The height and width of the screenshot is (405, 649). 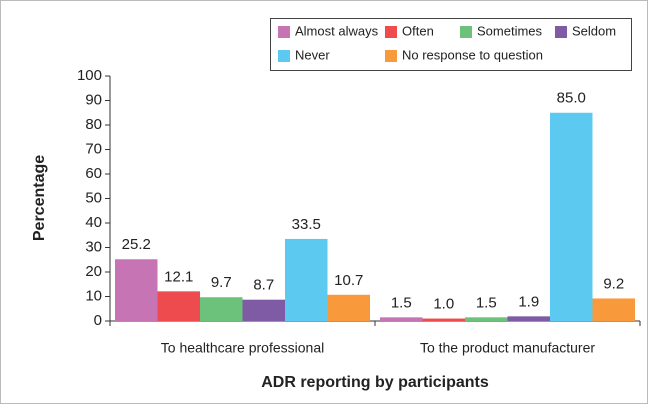 I want to click on x-tick-label: To healthcare professional, so click(x=242, y=348).